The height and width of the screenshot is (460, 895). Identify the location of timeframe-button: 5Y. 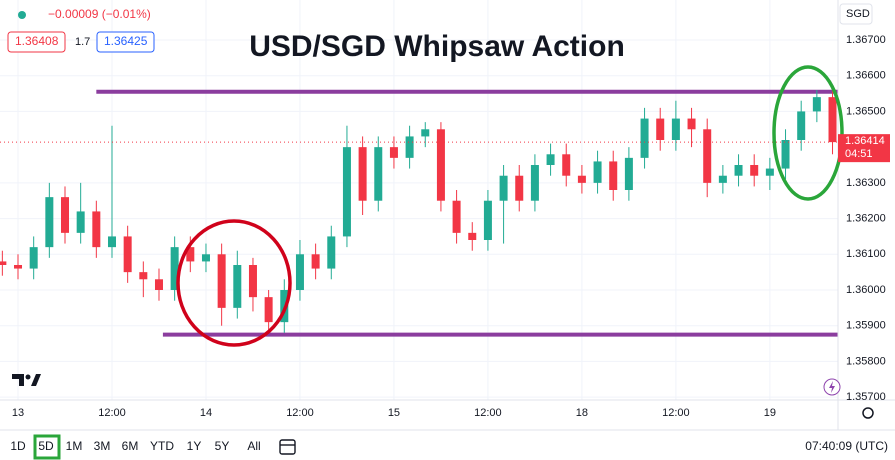
(222, 446).